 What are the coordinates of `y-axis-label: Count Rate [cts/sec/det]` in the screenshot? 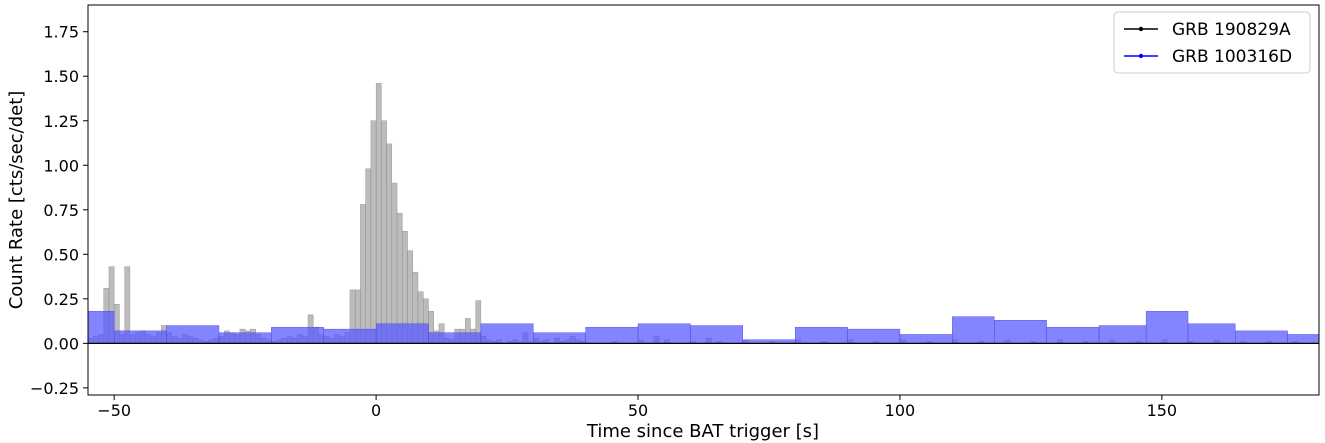 It's located at (16, 200).